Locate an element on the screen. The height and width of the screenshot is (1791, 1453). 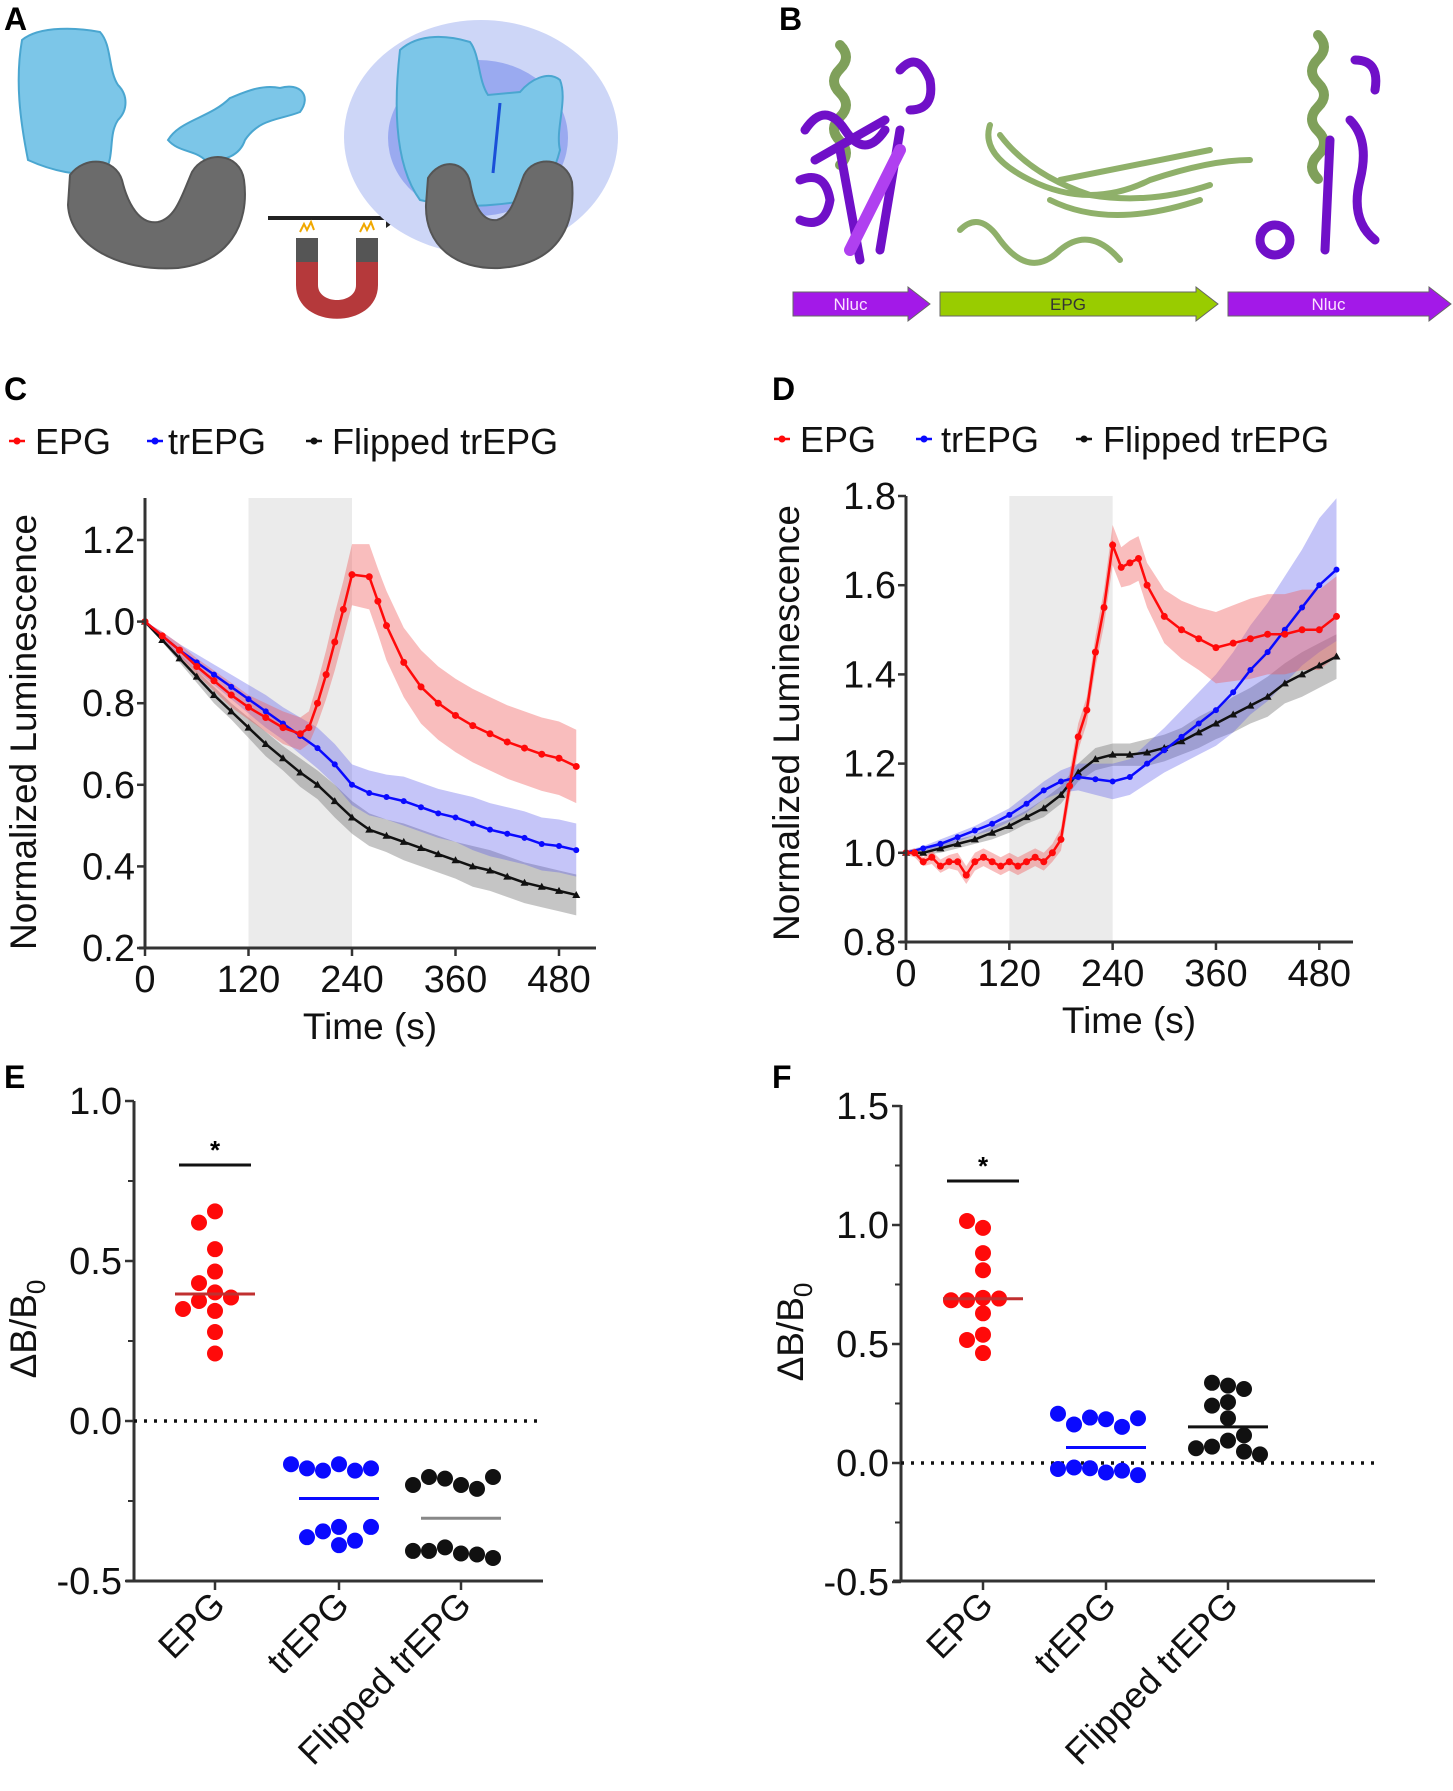
construct-arrow-nluc is located at coordinates (1339, 304).